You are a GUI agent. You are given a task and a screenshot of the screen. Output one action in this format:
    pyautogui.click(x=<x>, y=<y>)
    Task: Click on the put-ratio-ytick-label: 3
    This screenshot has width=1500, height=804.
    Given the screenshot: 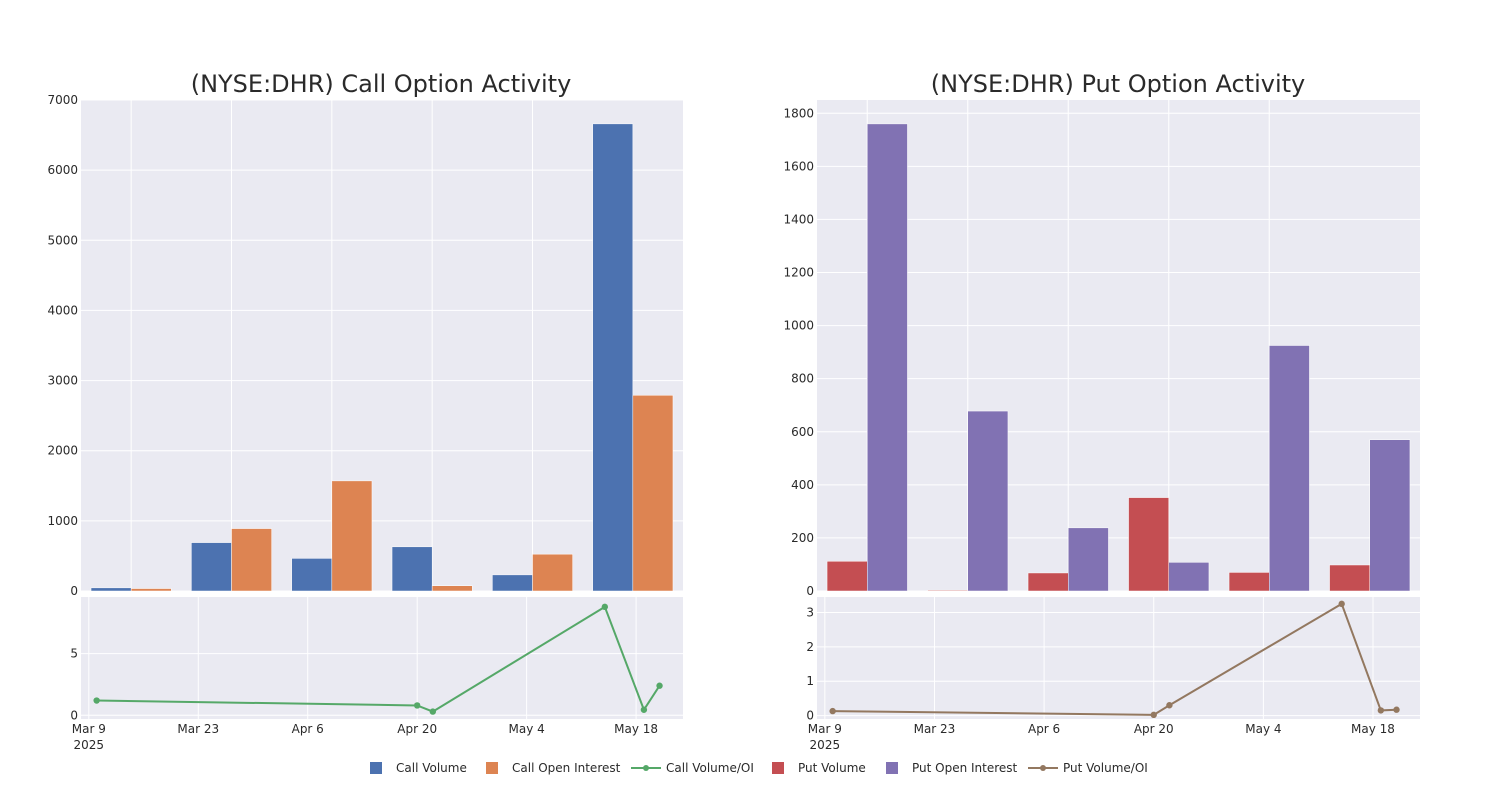 What is the action you would take?
    pyautogui.click(x=810, y=612)
    